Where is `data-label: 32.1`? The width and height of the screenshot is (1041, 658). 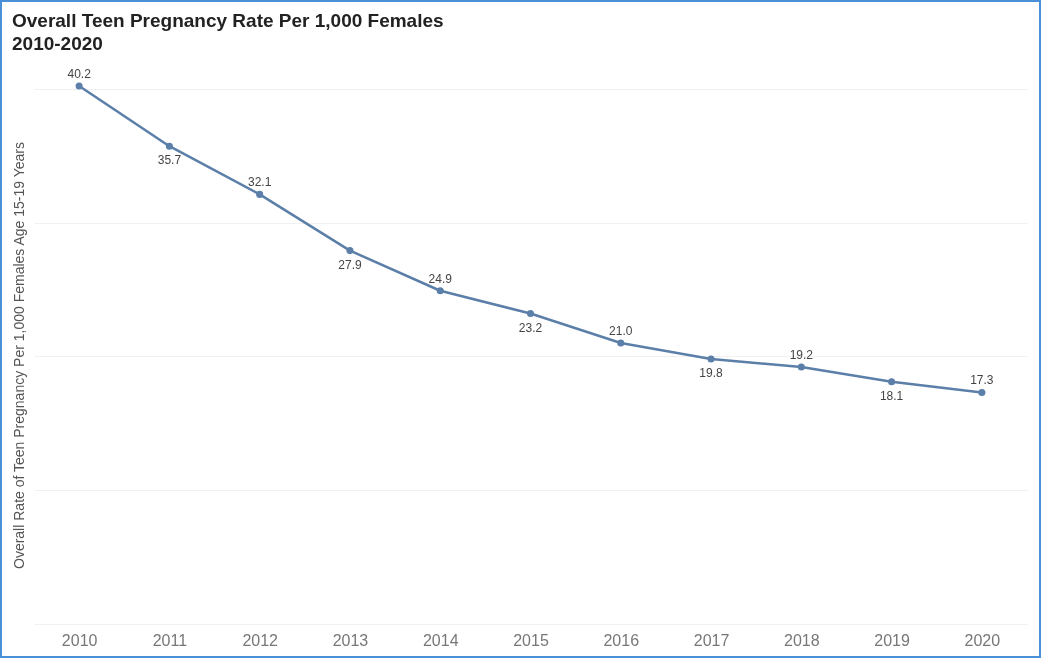
data-label: 32.1 is located at coordinates (260, 182).